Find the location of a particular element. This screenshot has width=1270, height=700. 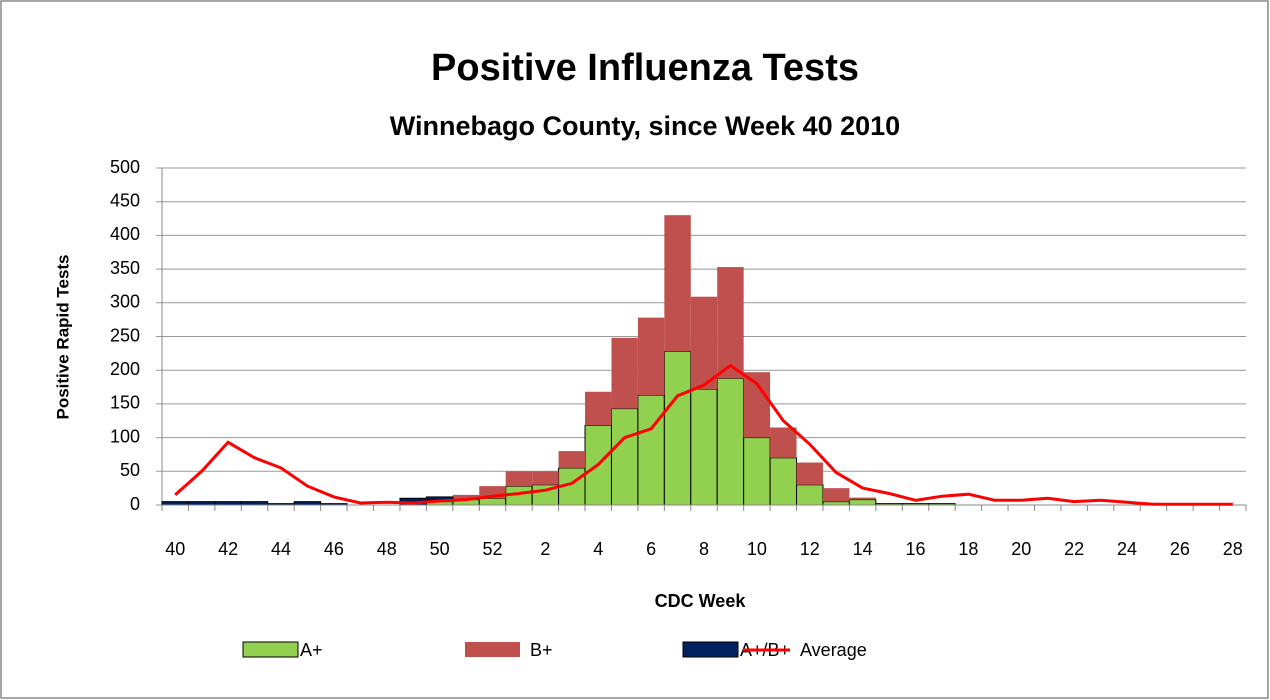

x-axis-label: CDC Week is located at coordinates (701, 601).